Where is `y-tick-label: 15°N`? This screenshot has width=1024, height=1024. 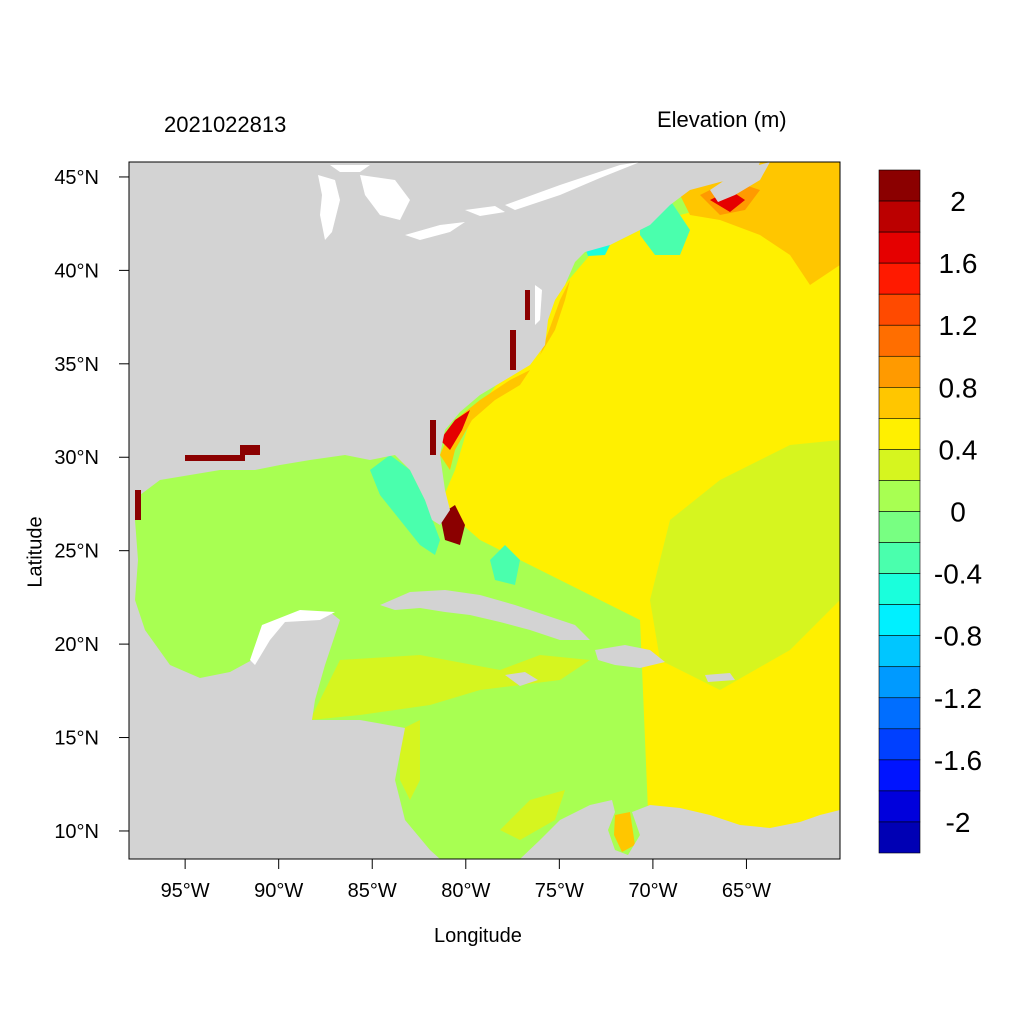
y-tick-label: 15°N is located at coordinates (76, 739).